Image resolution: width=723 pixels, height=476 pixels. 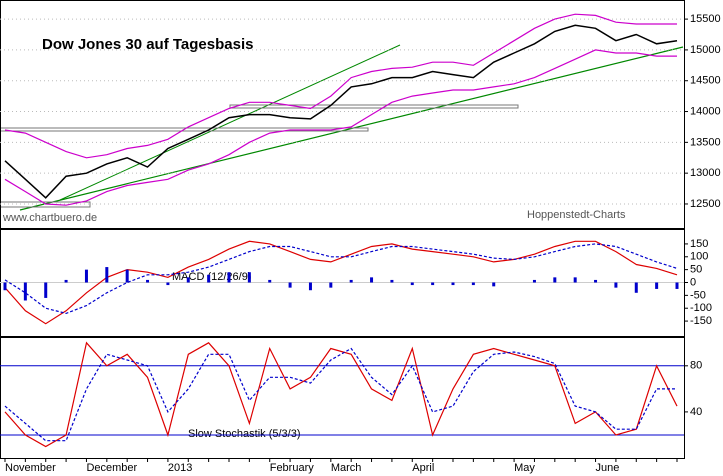 I want to click on chart-title: Dow Jones 30 auf Tagesbasis, so click(x=147, y=44).